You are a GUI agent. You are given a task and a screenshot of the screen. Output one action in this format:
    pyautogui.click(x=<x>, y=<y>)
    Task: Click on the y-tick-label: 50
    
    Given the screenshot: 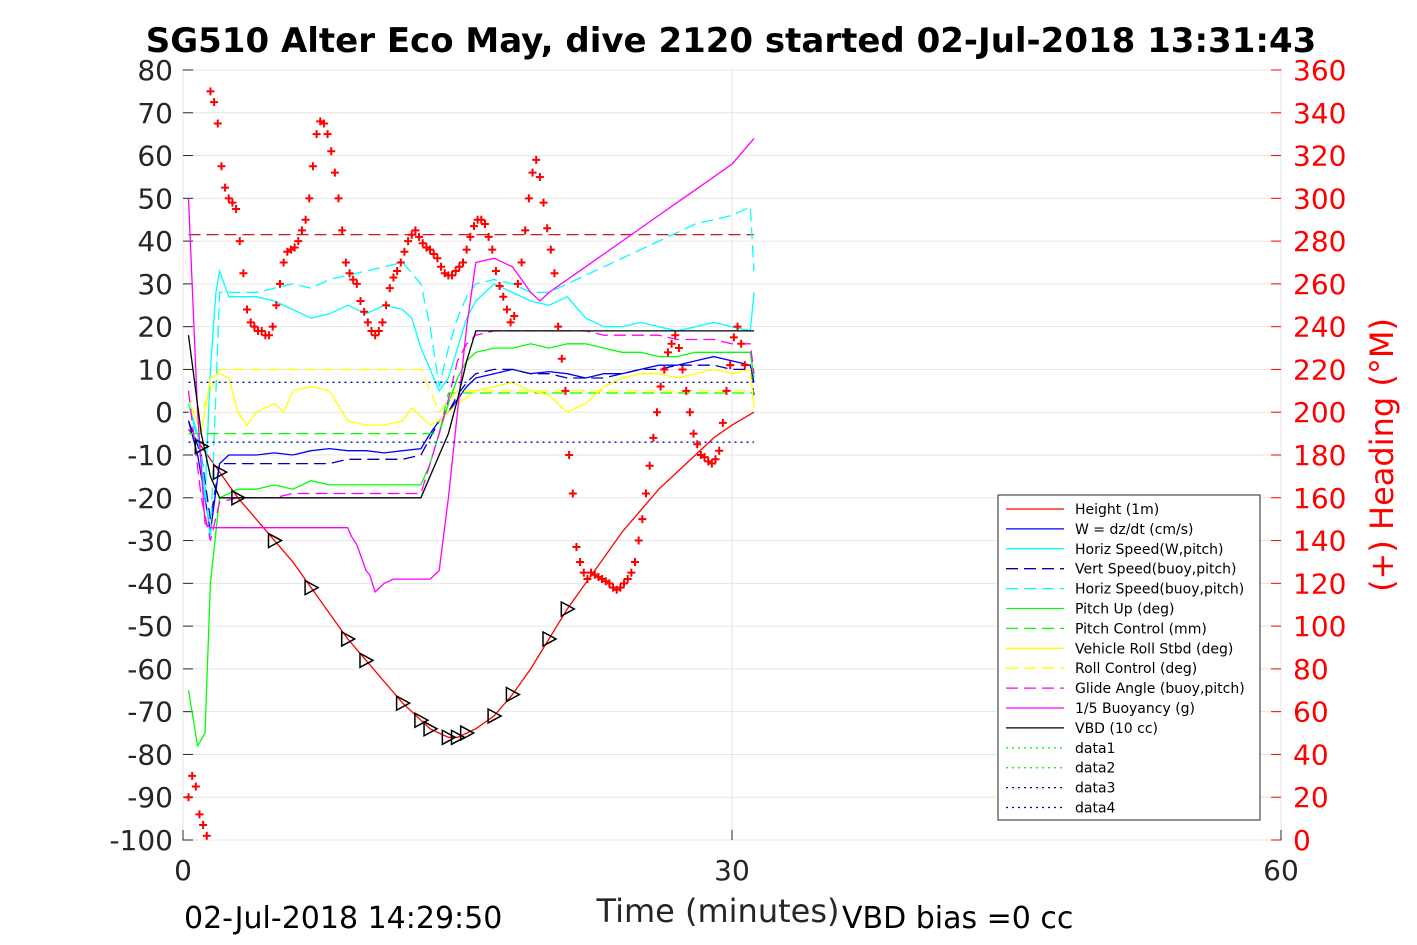 What is the action you would take?
    pyautogui.click(x=155, y=198)
    